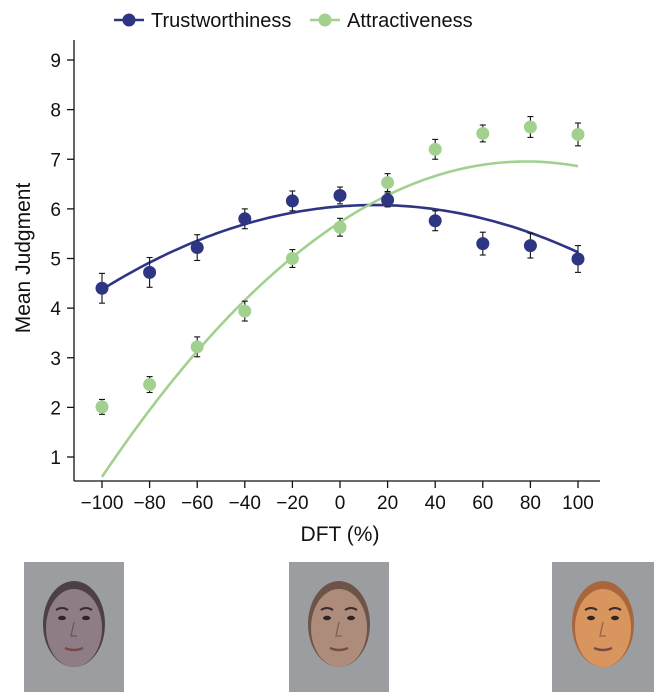 The image size is (654, 692). I want to click on y-tick-label: 7, so click(55, 160).